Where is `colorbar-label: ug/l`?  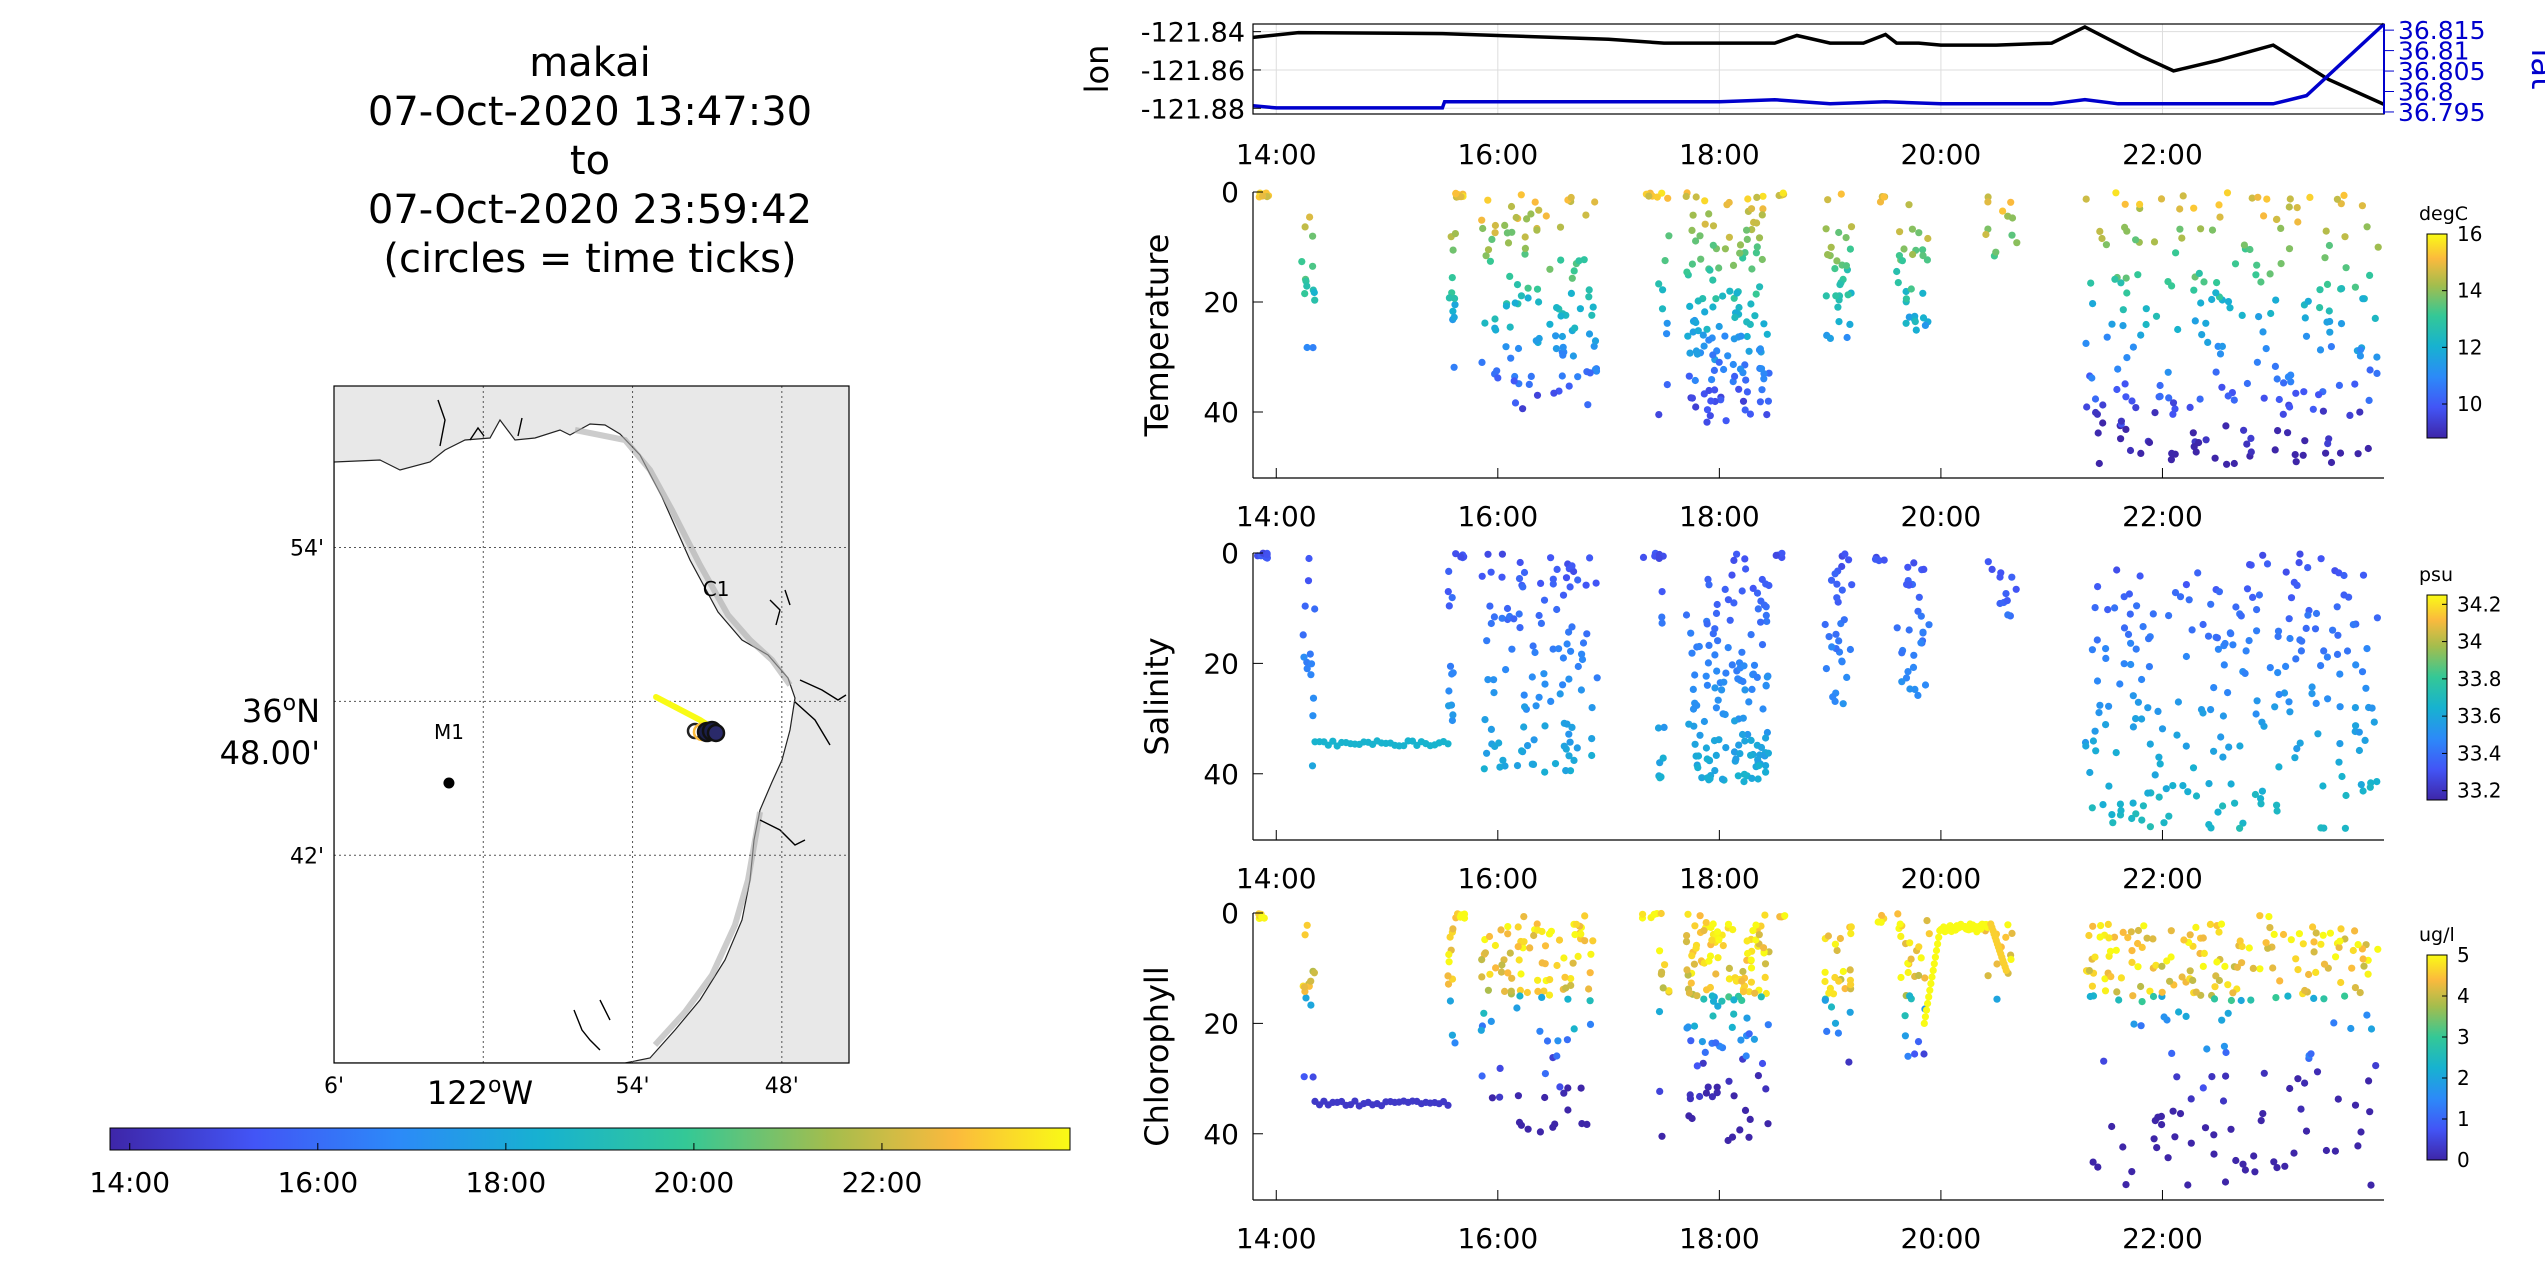 colorbar-label: ug/l is located at coordinates (2437, 935).